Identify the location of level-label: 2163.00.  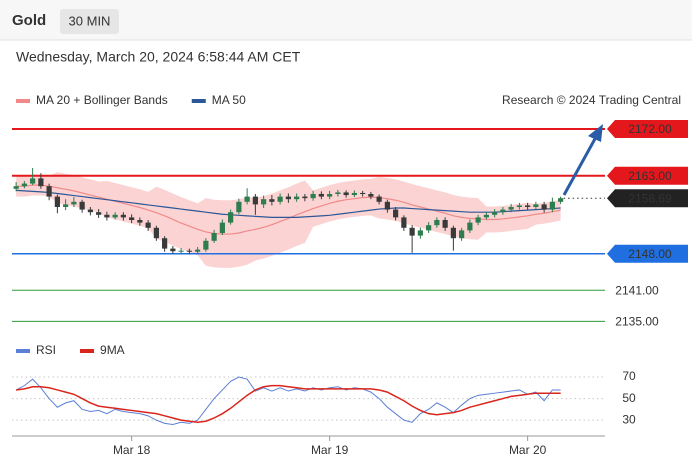
(650, 176).